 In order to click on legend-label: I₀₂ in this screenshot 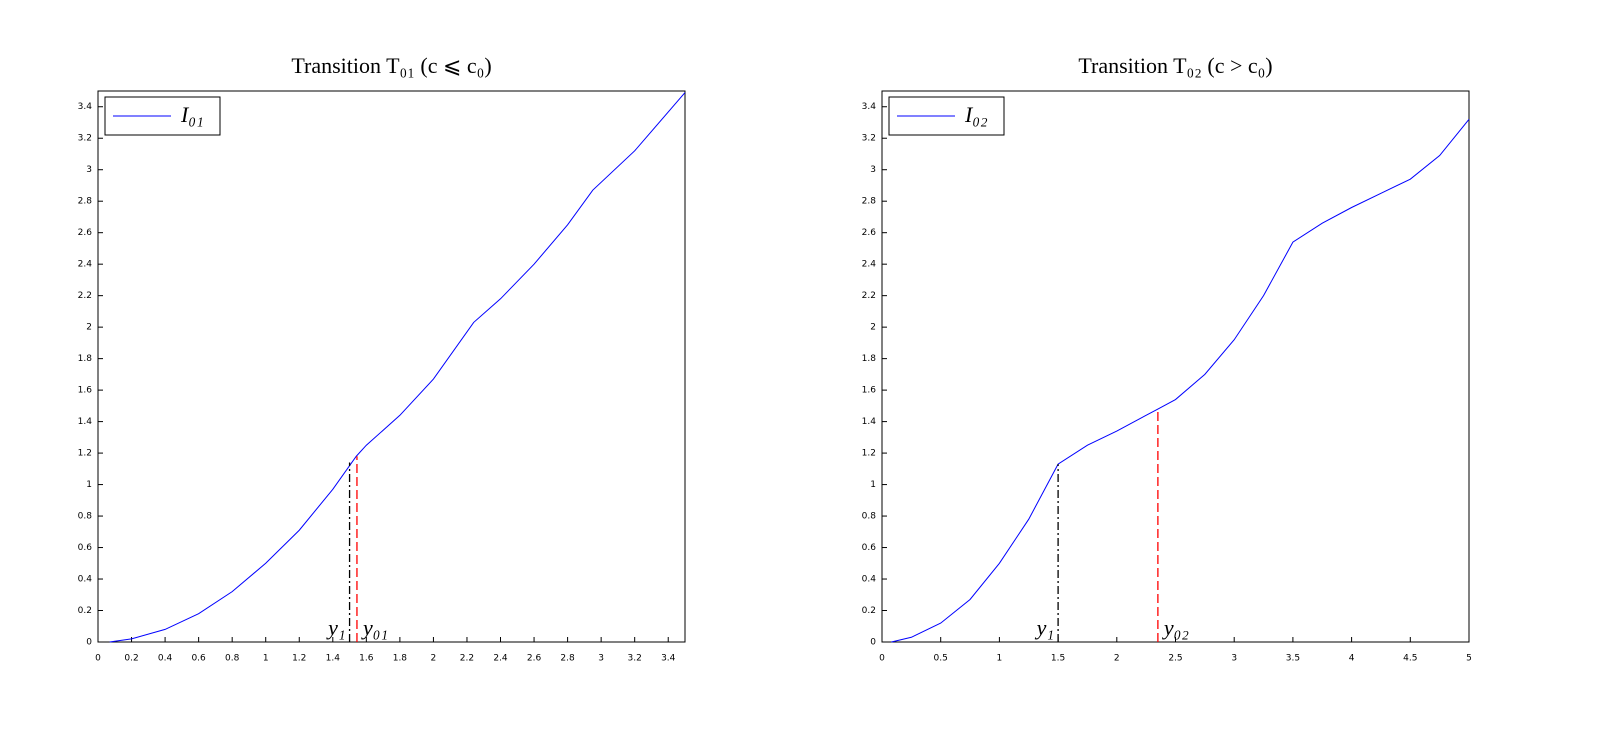, I will do `click(976, 114)`.